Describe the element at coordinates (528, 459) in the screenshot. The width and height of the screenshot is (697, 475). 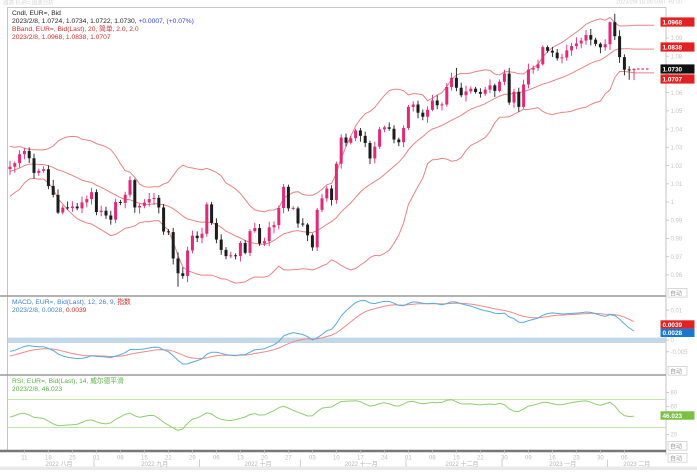
I see `svg-text: 09` at that location.